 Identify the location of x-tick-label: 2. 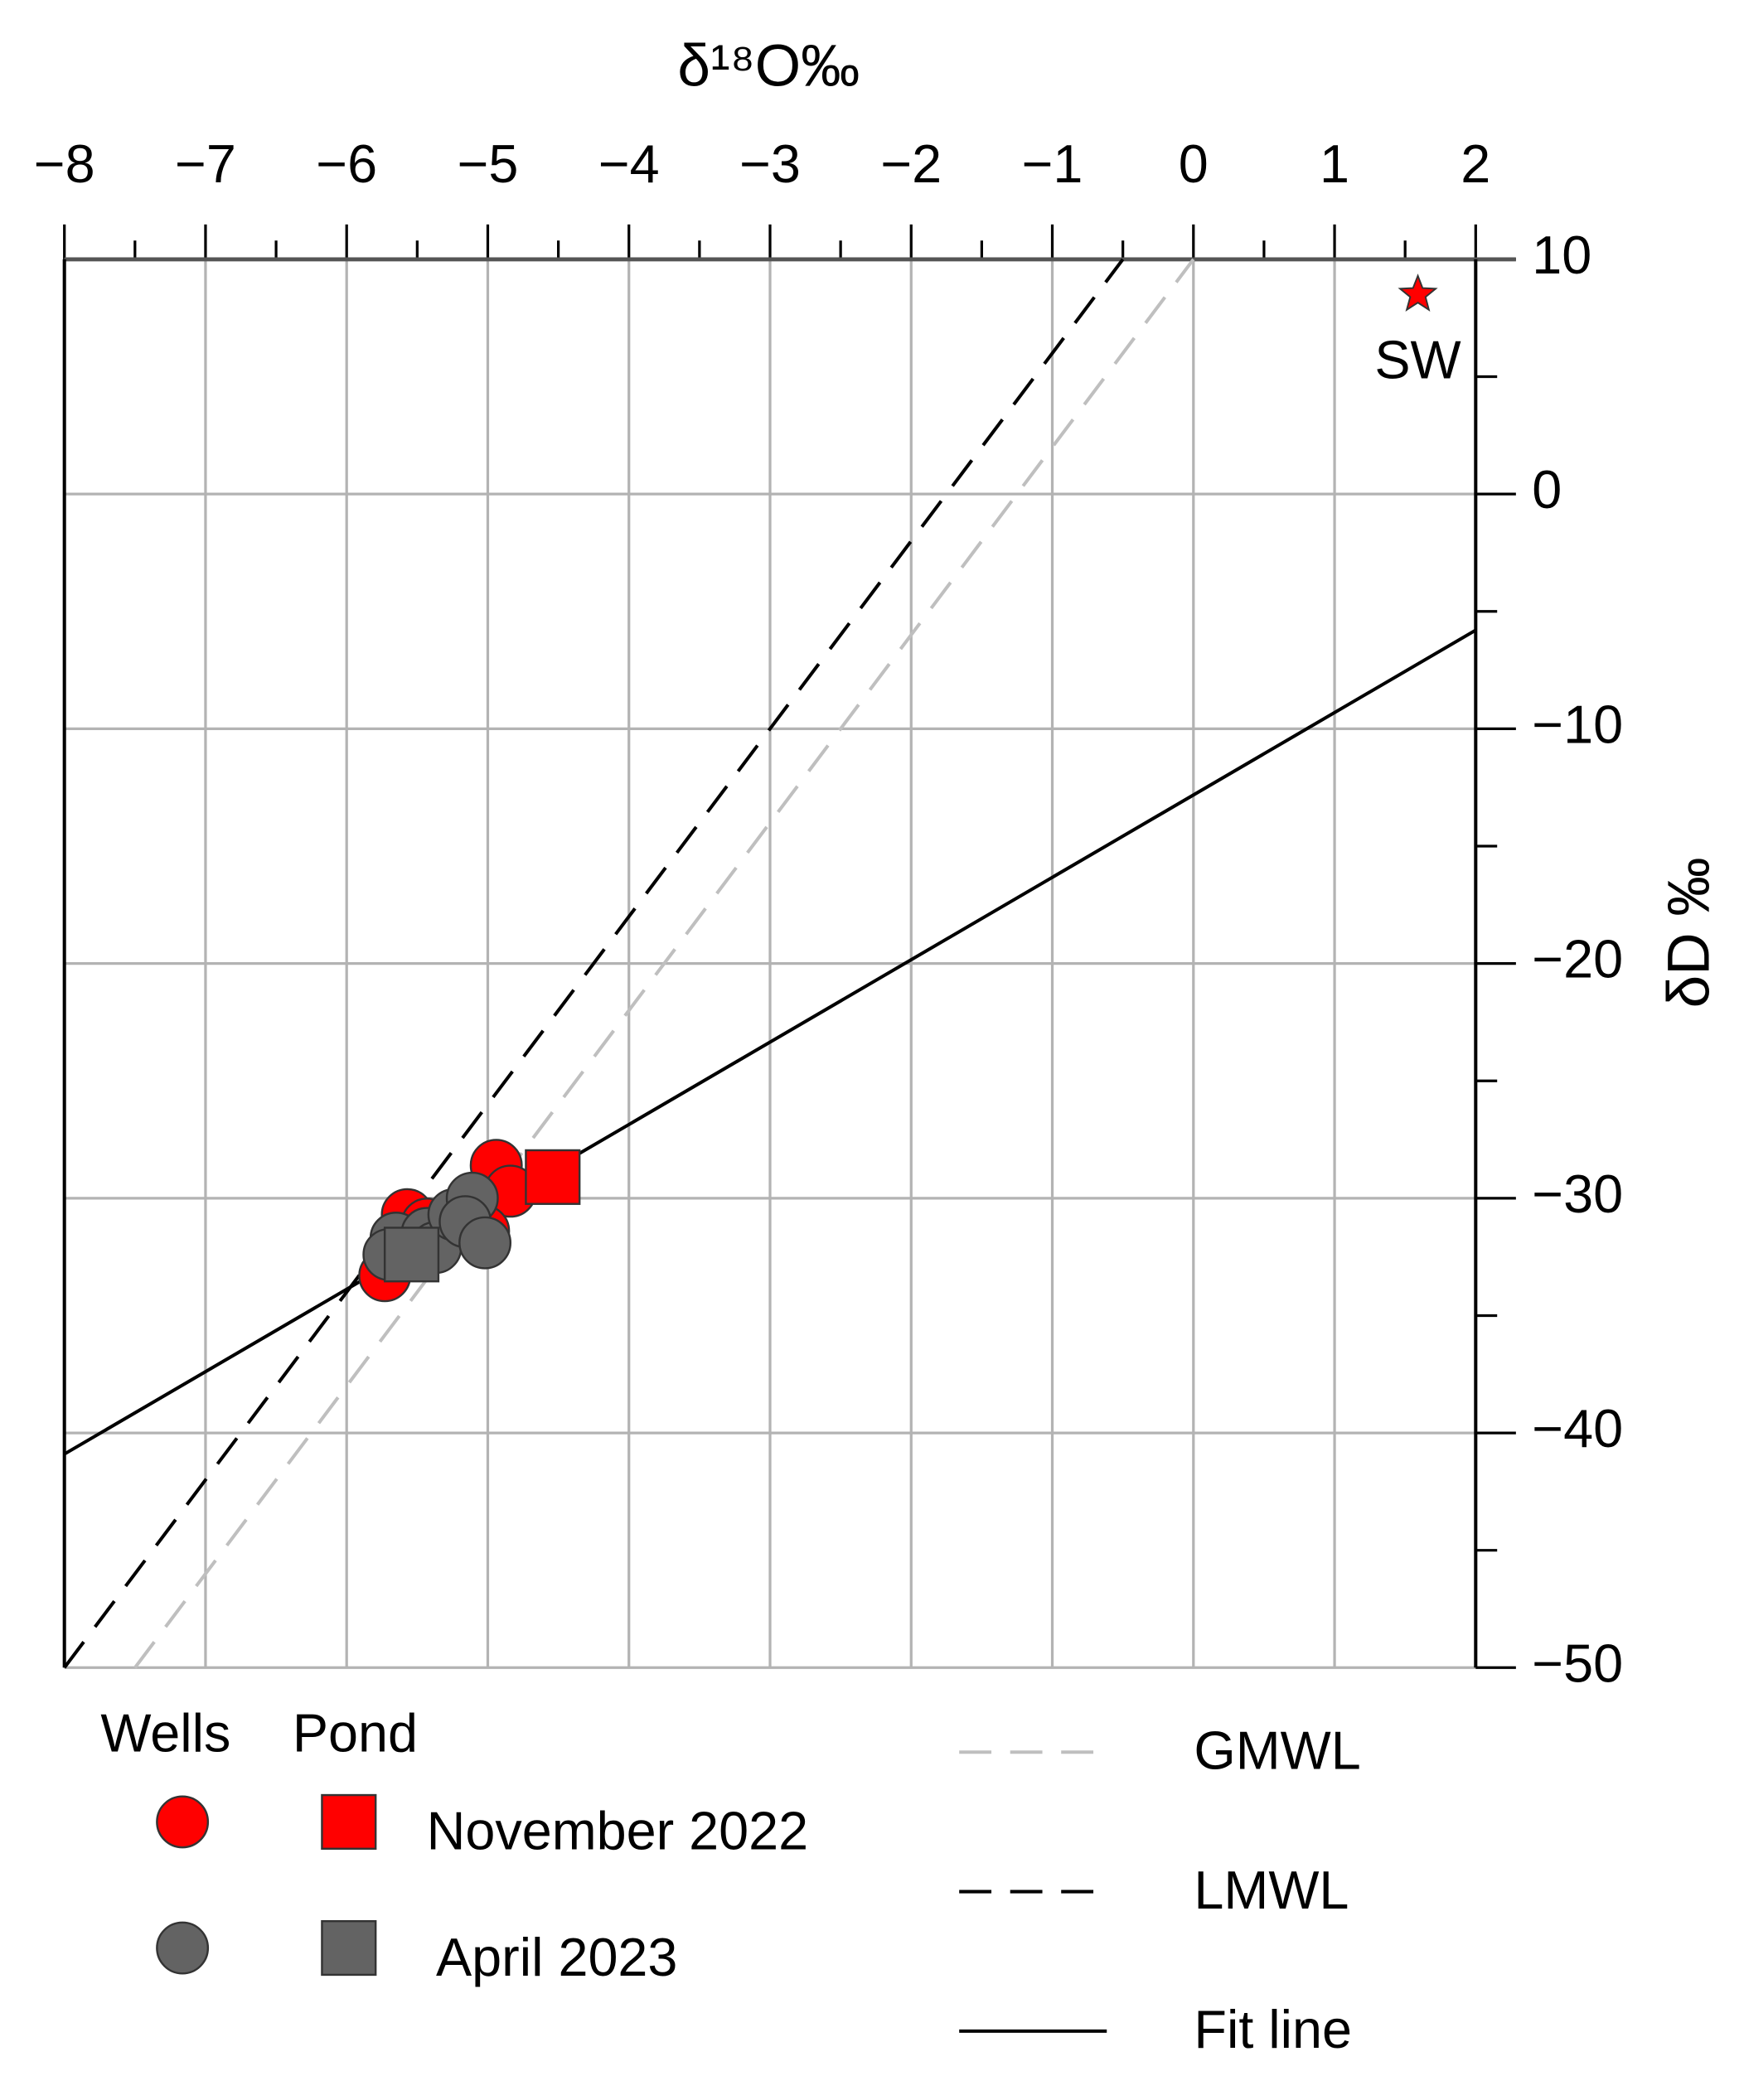
(1475, 164).